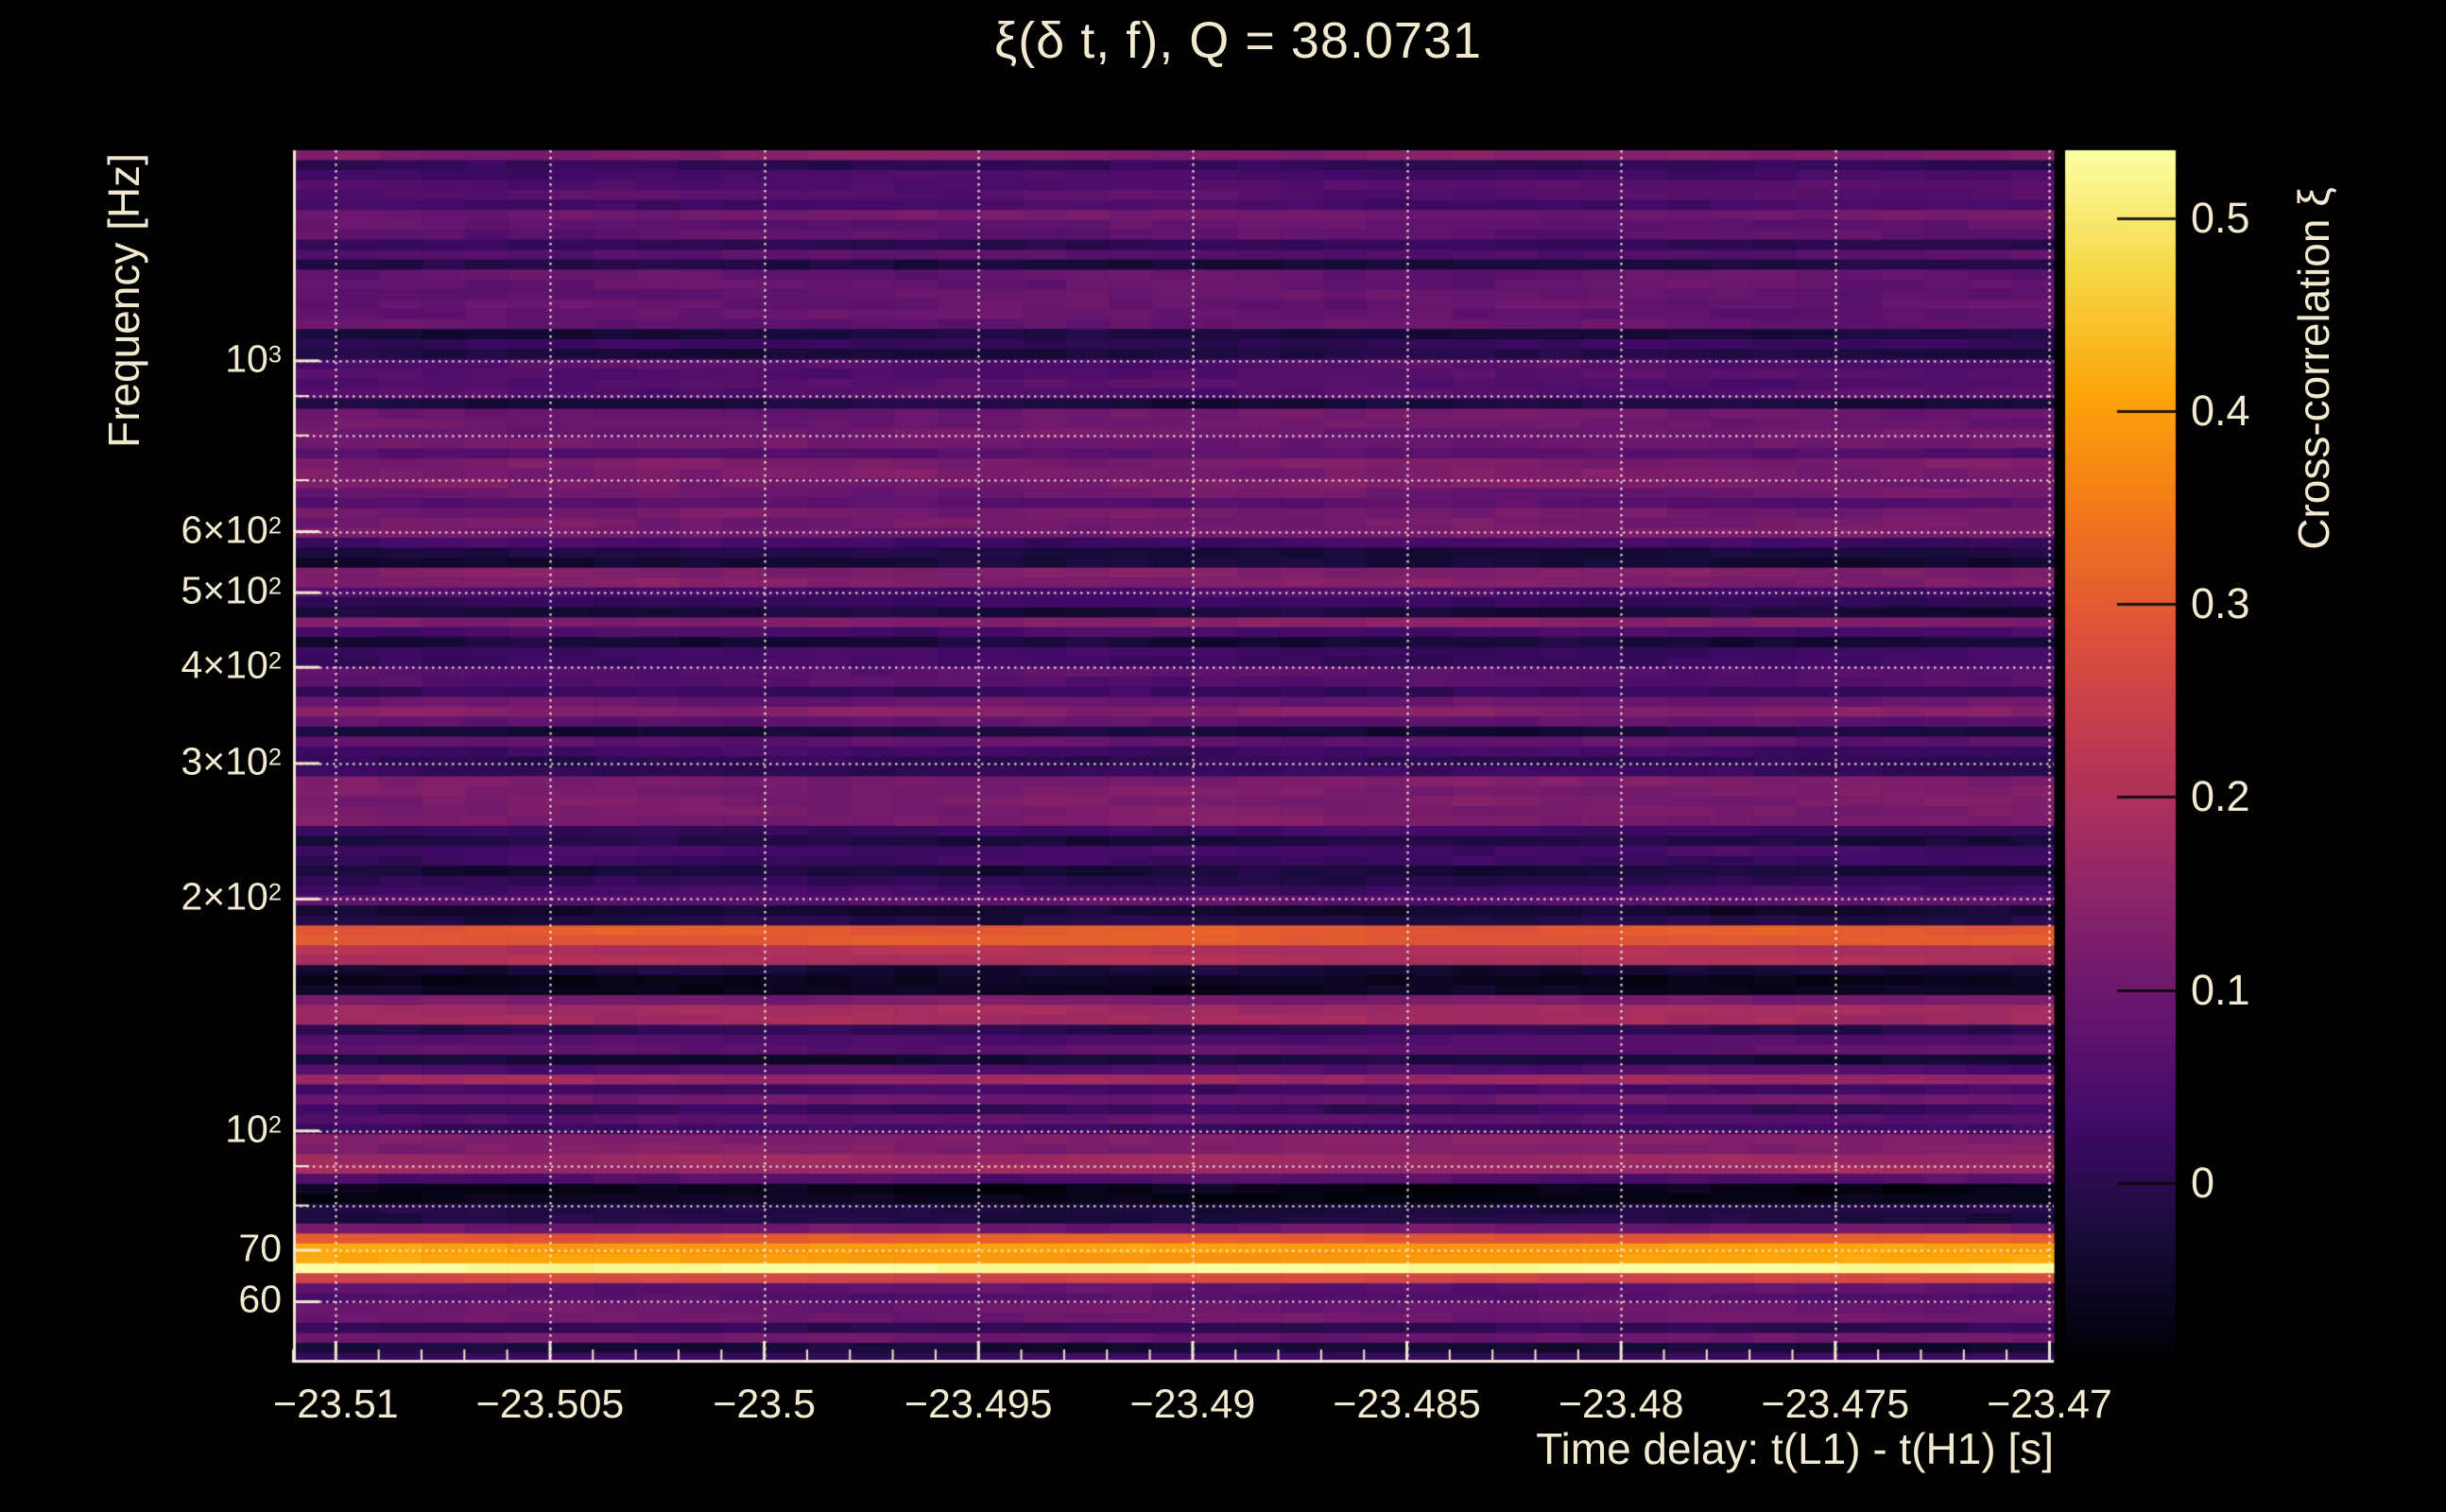 The width and height of the screenshot is (2446, 1512). What do you see at coordinates (2220, 603) in the screenshot?
I see `colorbar-tick-label: 0.3` at bounding box center [2220, 603].